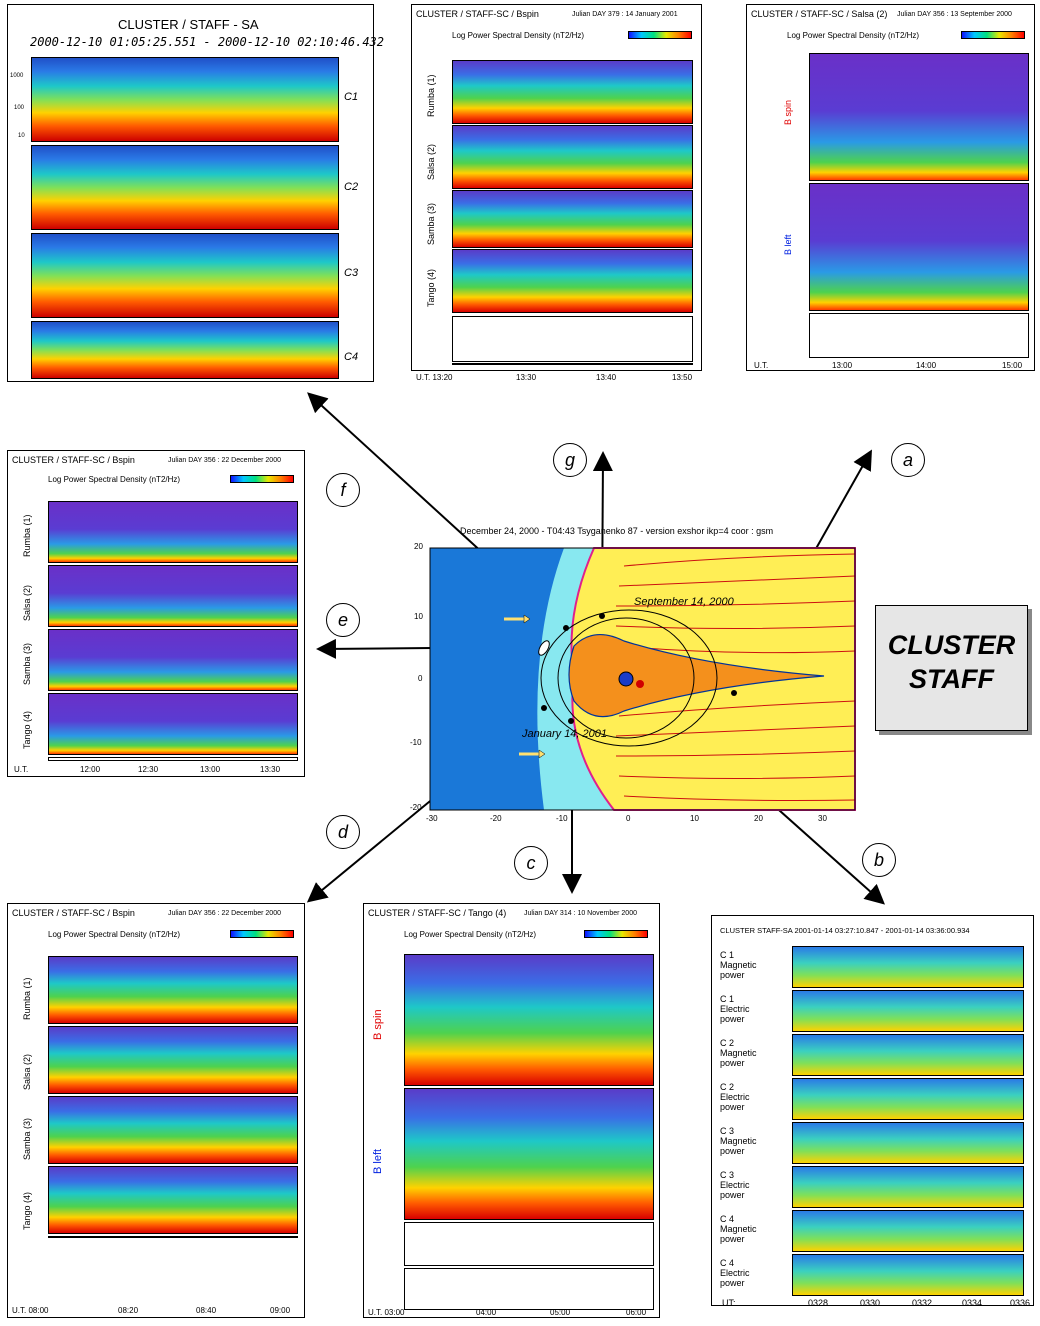 This screenshot has height=1326, width=1040. Describe the element at coordinates (642, 679) in the screenshot. I see `magnetosphere-plot` at that location.